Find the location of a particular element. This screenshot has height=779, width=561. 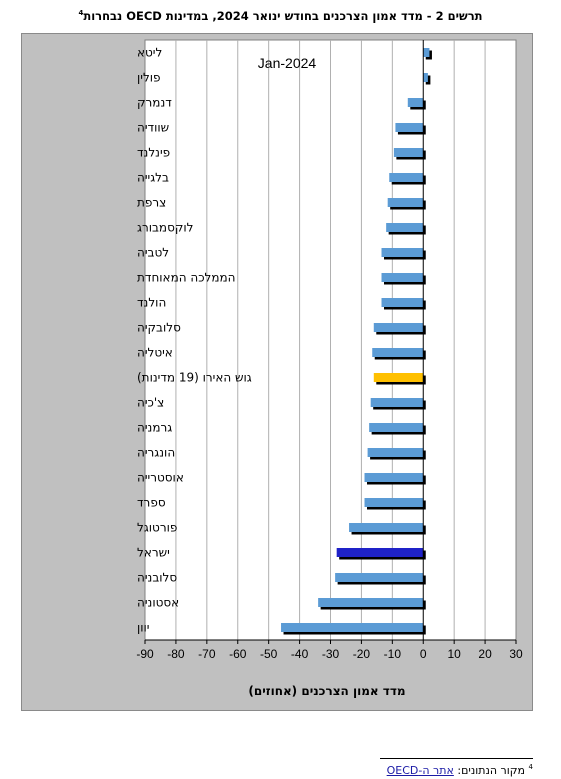

date-annotation: Jan-2024 is located at coordinates (287, 63).